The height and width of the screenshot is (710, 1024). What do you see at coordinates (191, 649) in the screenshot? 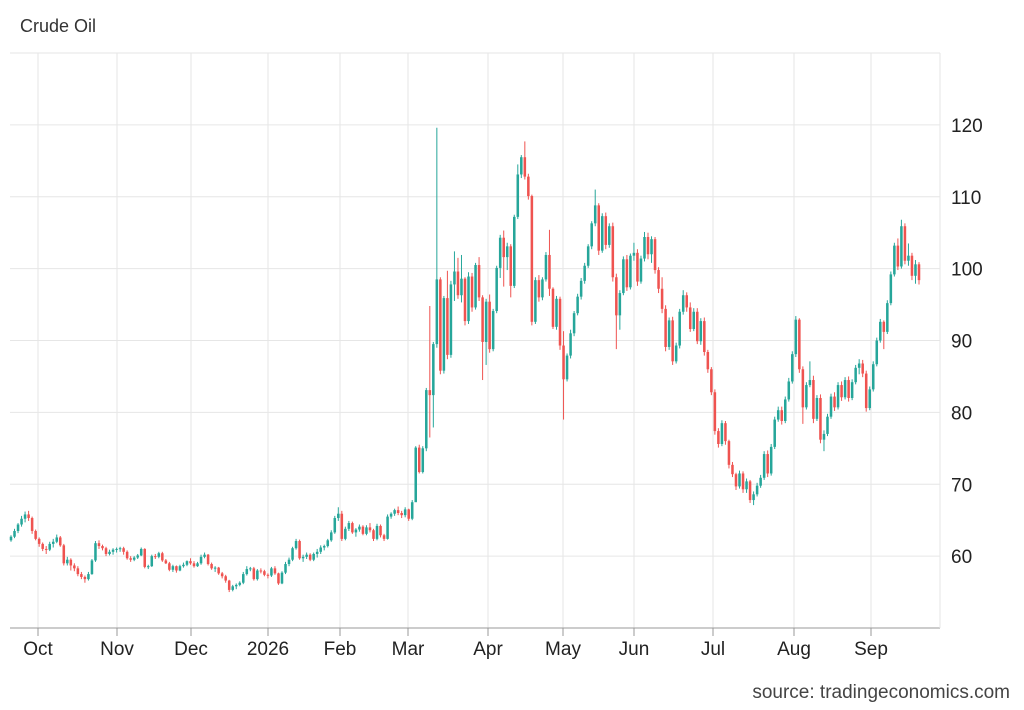
I see `x-tick-label: Dec` at bounding box center [191, 649].